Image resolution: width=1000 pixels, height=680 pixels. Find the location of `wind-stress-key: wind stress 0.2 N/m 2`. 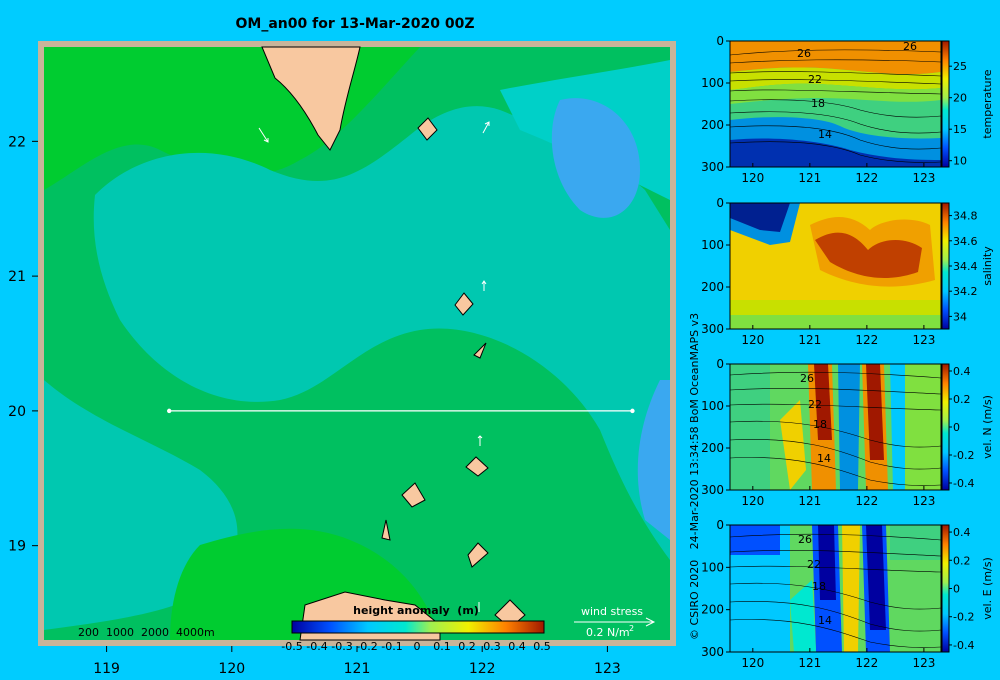

wind-stress-key: wind stress 0.2 N/m 2 is located at coordinates (615, 622).